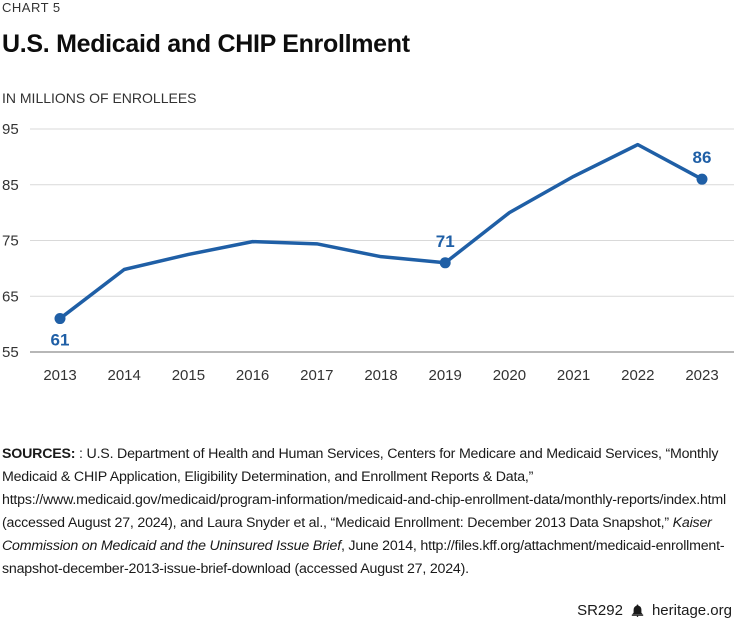  Describe the element at coordinates (252, 375) in the screenshot. I see `x-tick-label: 2016` at that location.